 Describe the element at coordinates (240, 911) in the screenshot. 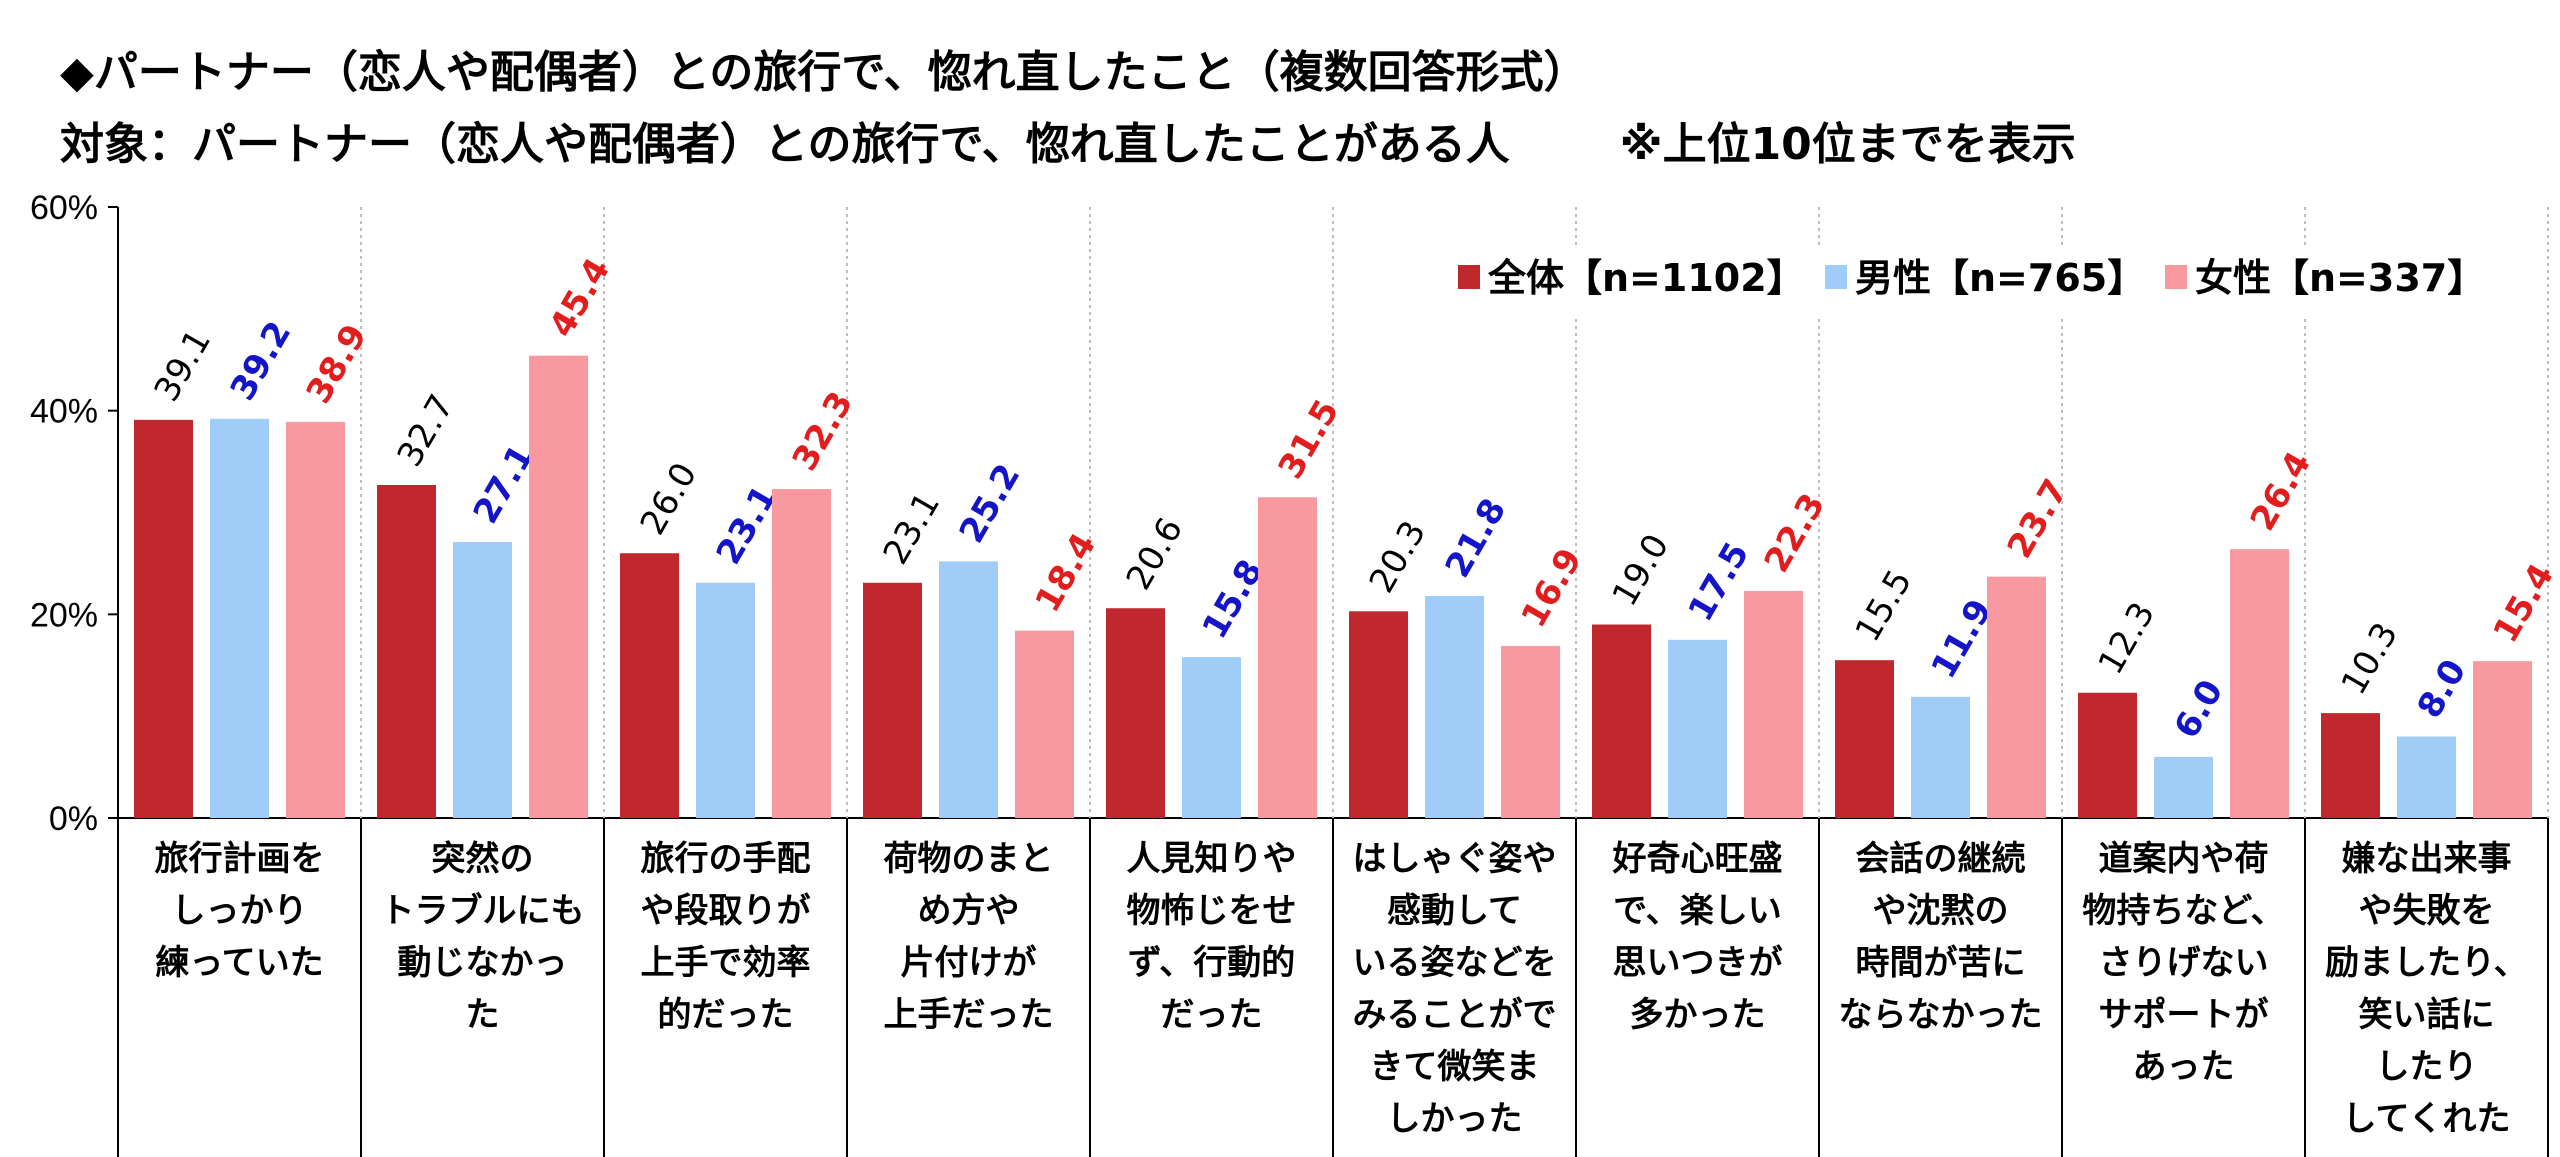

I see `x-category-label: しっかり` at that location.